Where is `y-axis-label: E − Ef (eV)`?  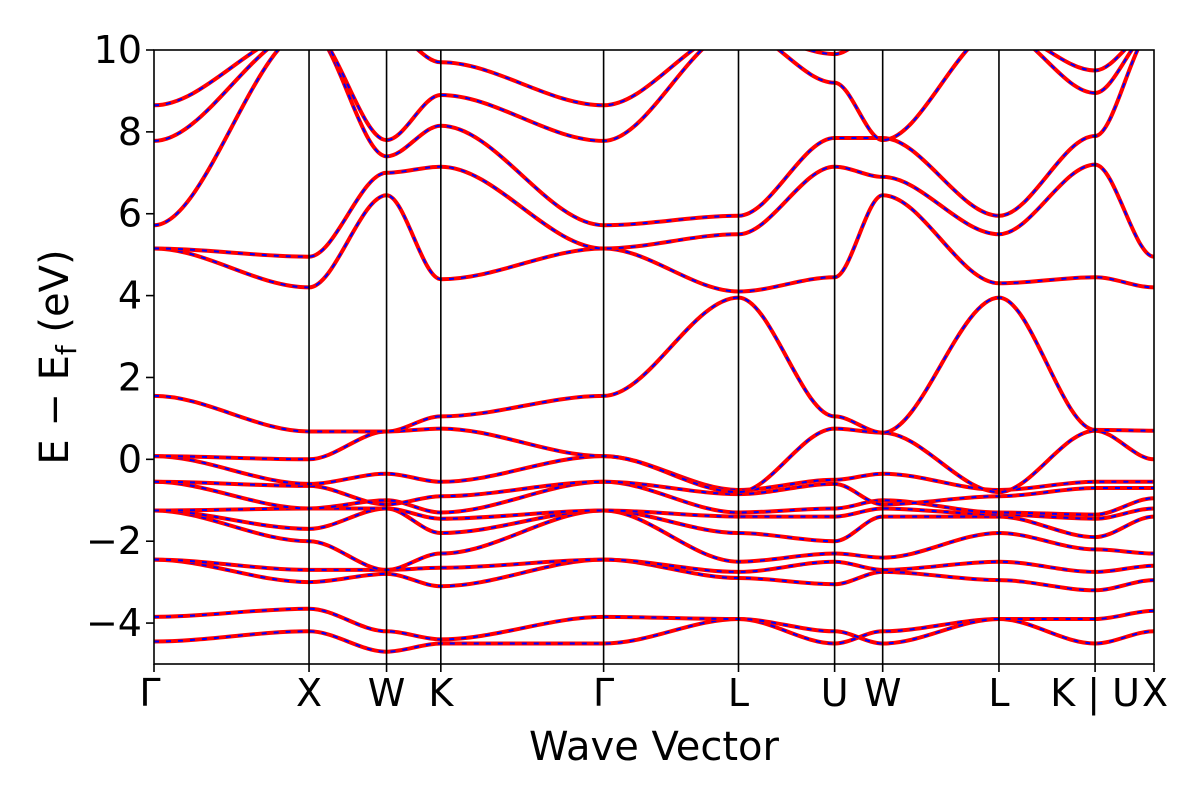
y-axis-label: E − Ef (eV) is located at coordinates (57, 356).